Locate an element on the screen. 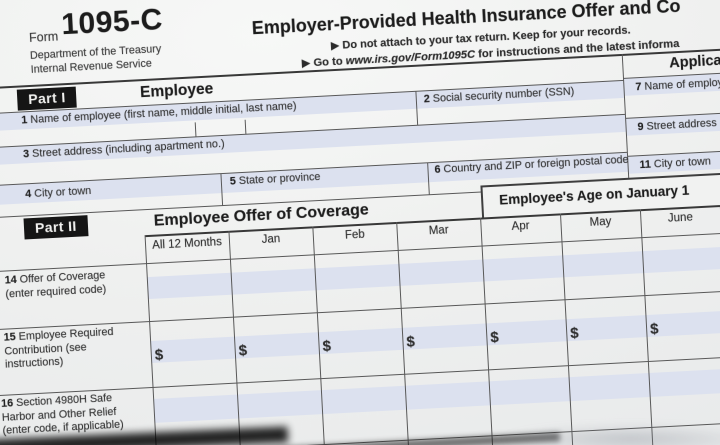 The height and width of the screenshot is (445, 720). month-header-feb: Feb is located at coordinates (355, 235).